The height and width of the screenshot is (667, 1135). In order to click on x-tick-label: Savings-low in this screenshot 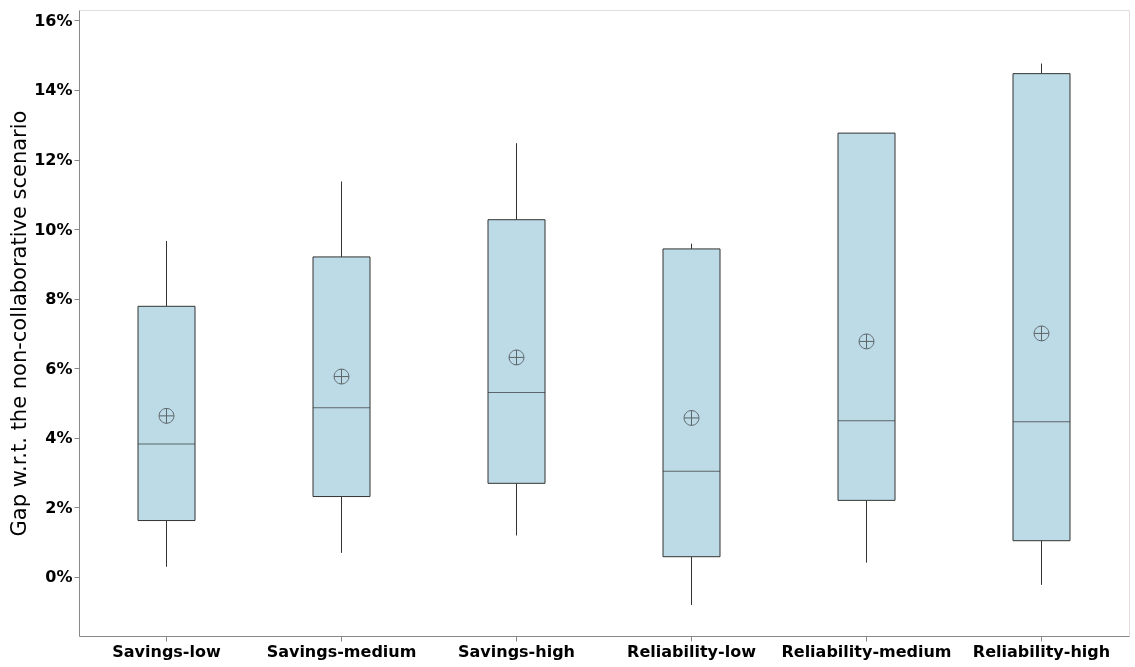, I will do `click(166, 651)`.